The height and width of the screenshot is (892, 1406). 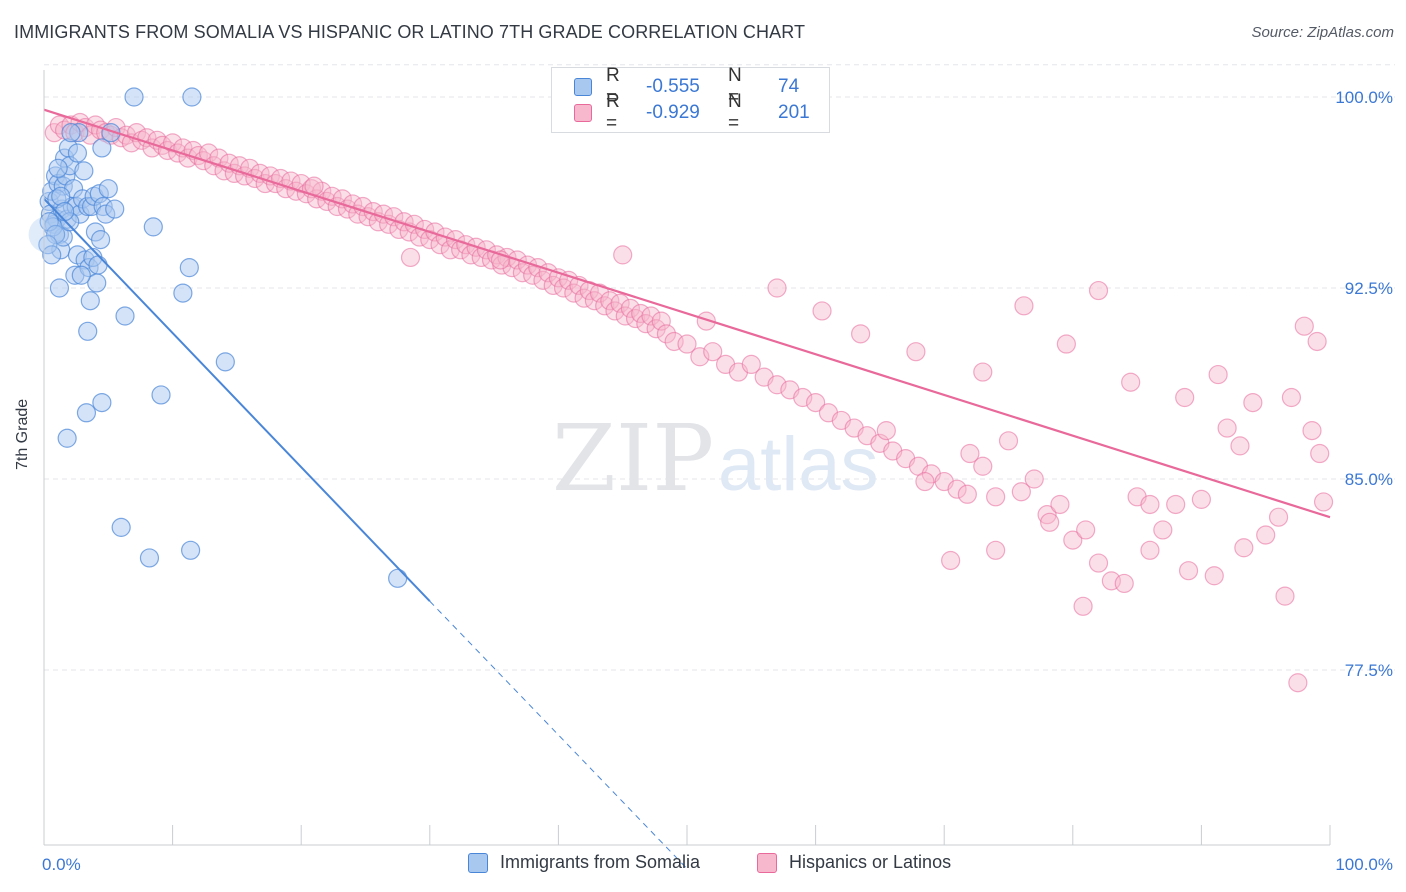 I want to click on y-tick-label: 85.0%, so click(x=1369, y=479).